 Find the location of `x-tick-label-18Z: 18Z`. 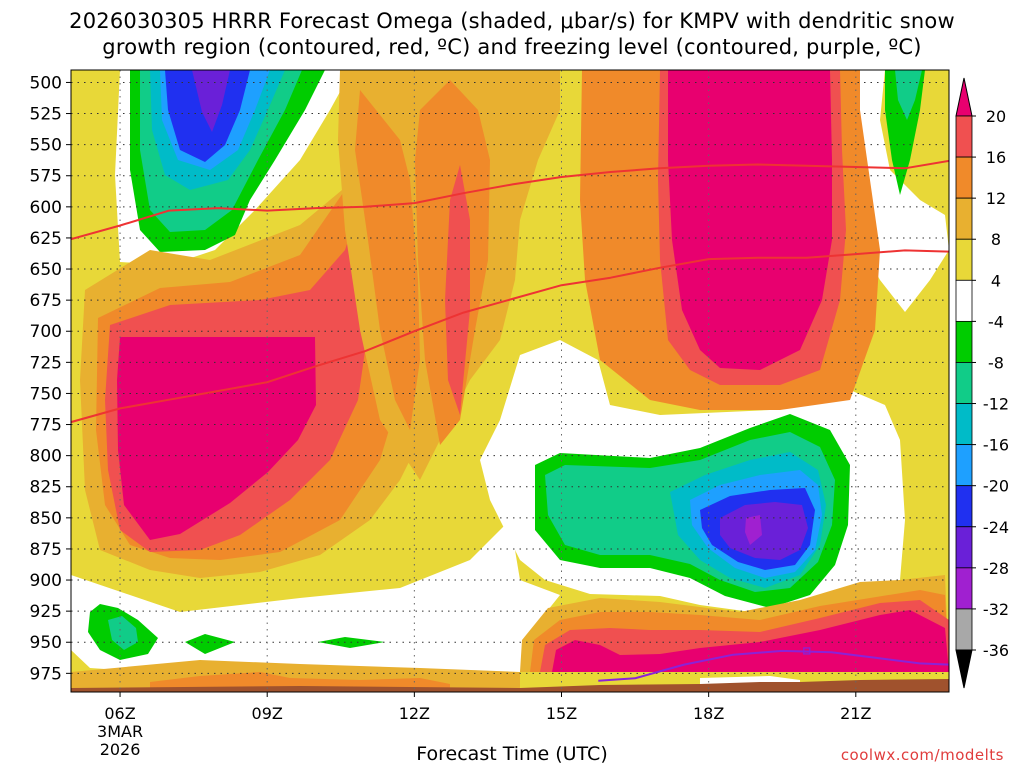

x-tick-label-18Z: 18Z is located at coordinates (708, 713).